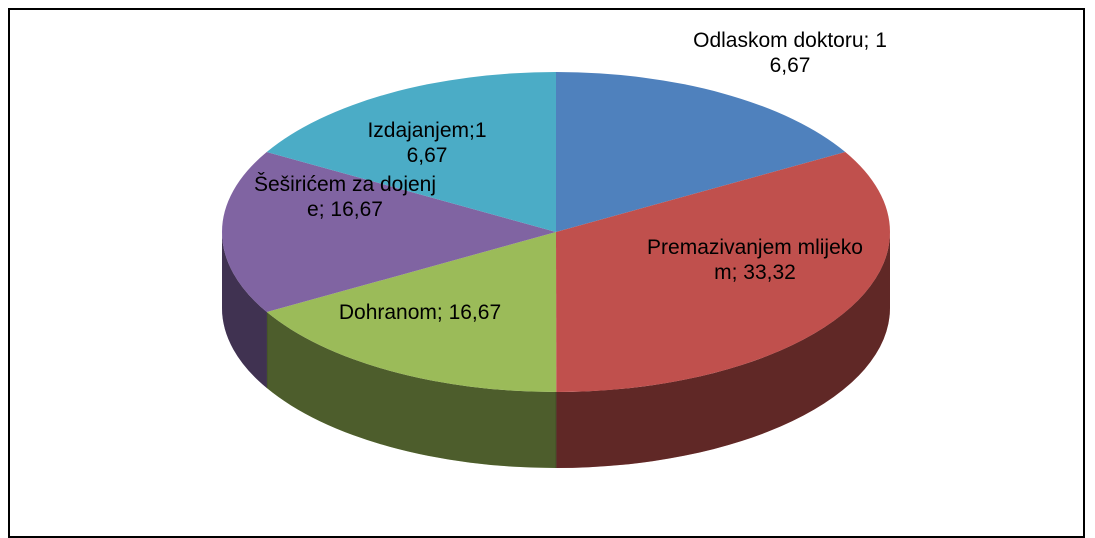 Image resolution: width=1095 pixels, height=538 pixels. I want to click on data-label: Odlaskom doktoru; 16,67, so click(790, 53).